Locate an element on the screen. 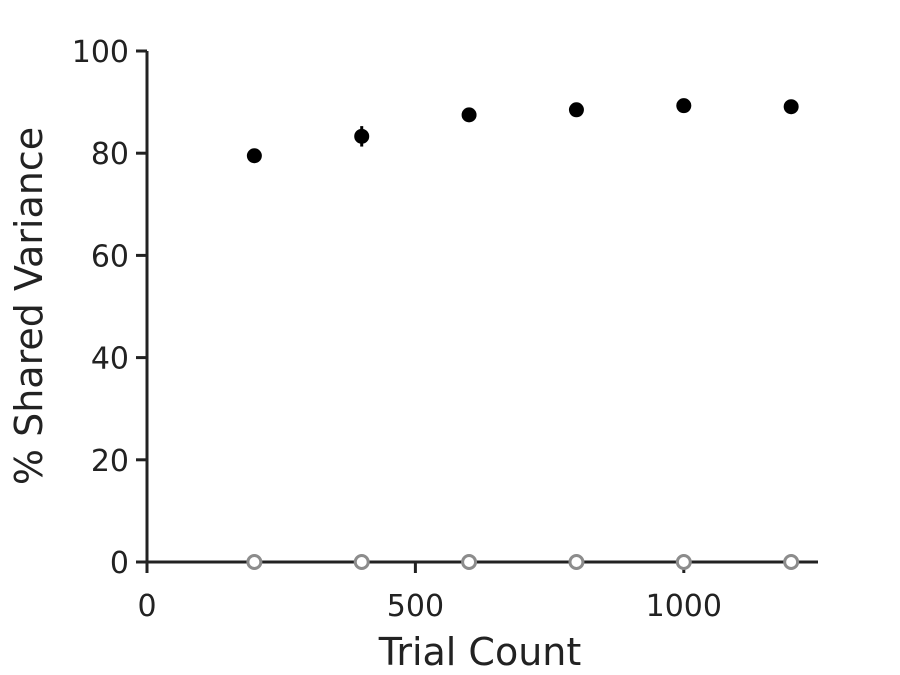  y-axis-title: % Shared Variance is located at coordinates (29, 306).